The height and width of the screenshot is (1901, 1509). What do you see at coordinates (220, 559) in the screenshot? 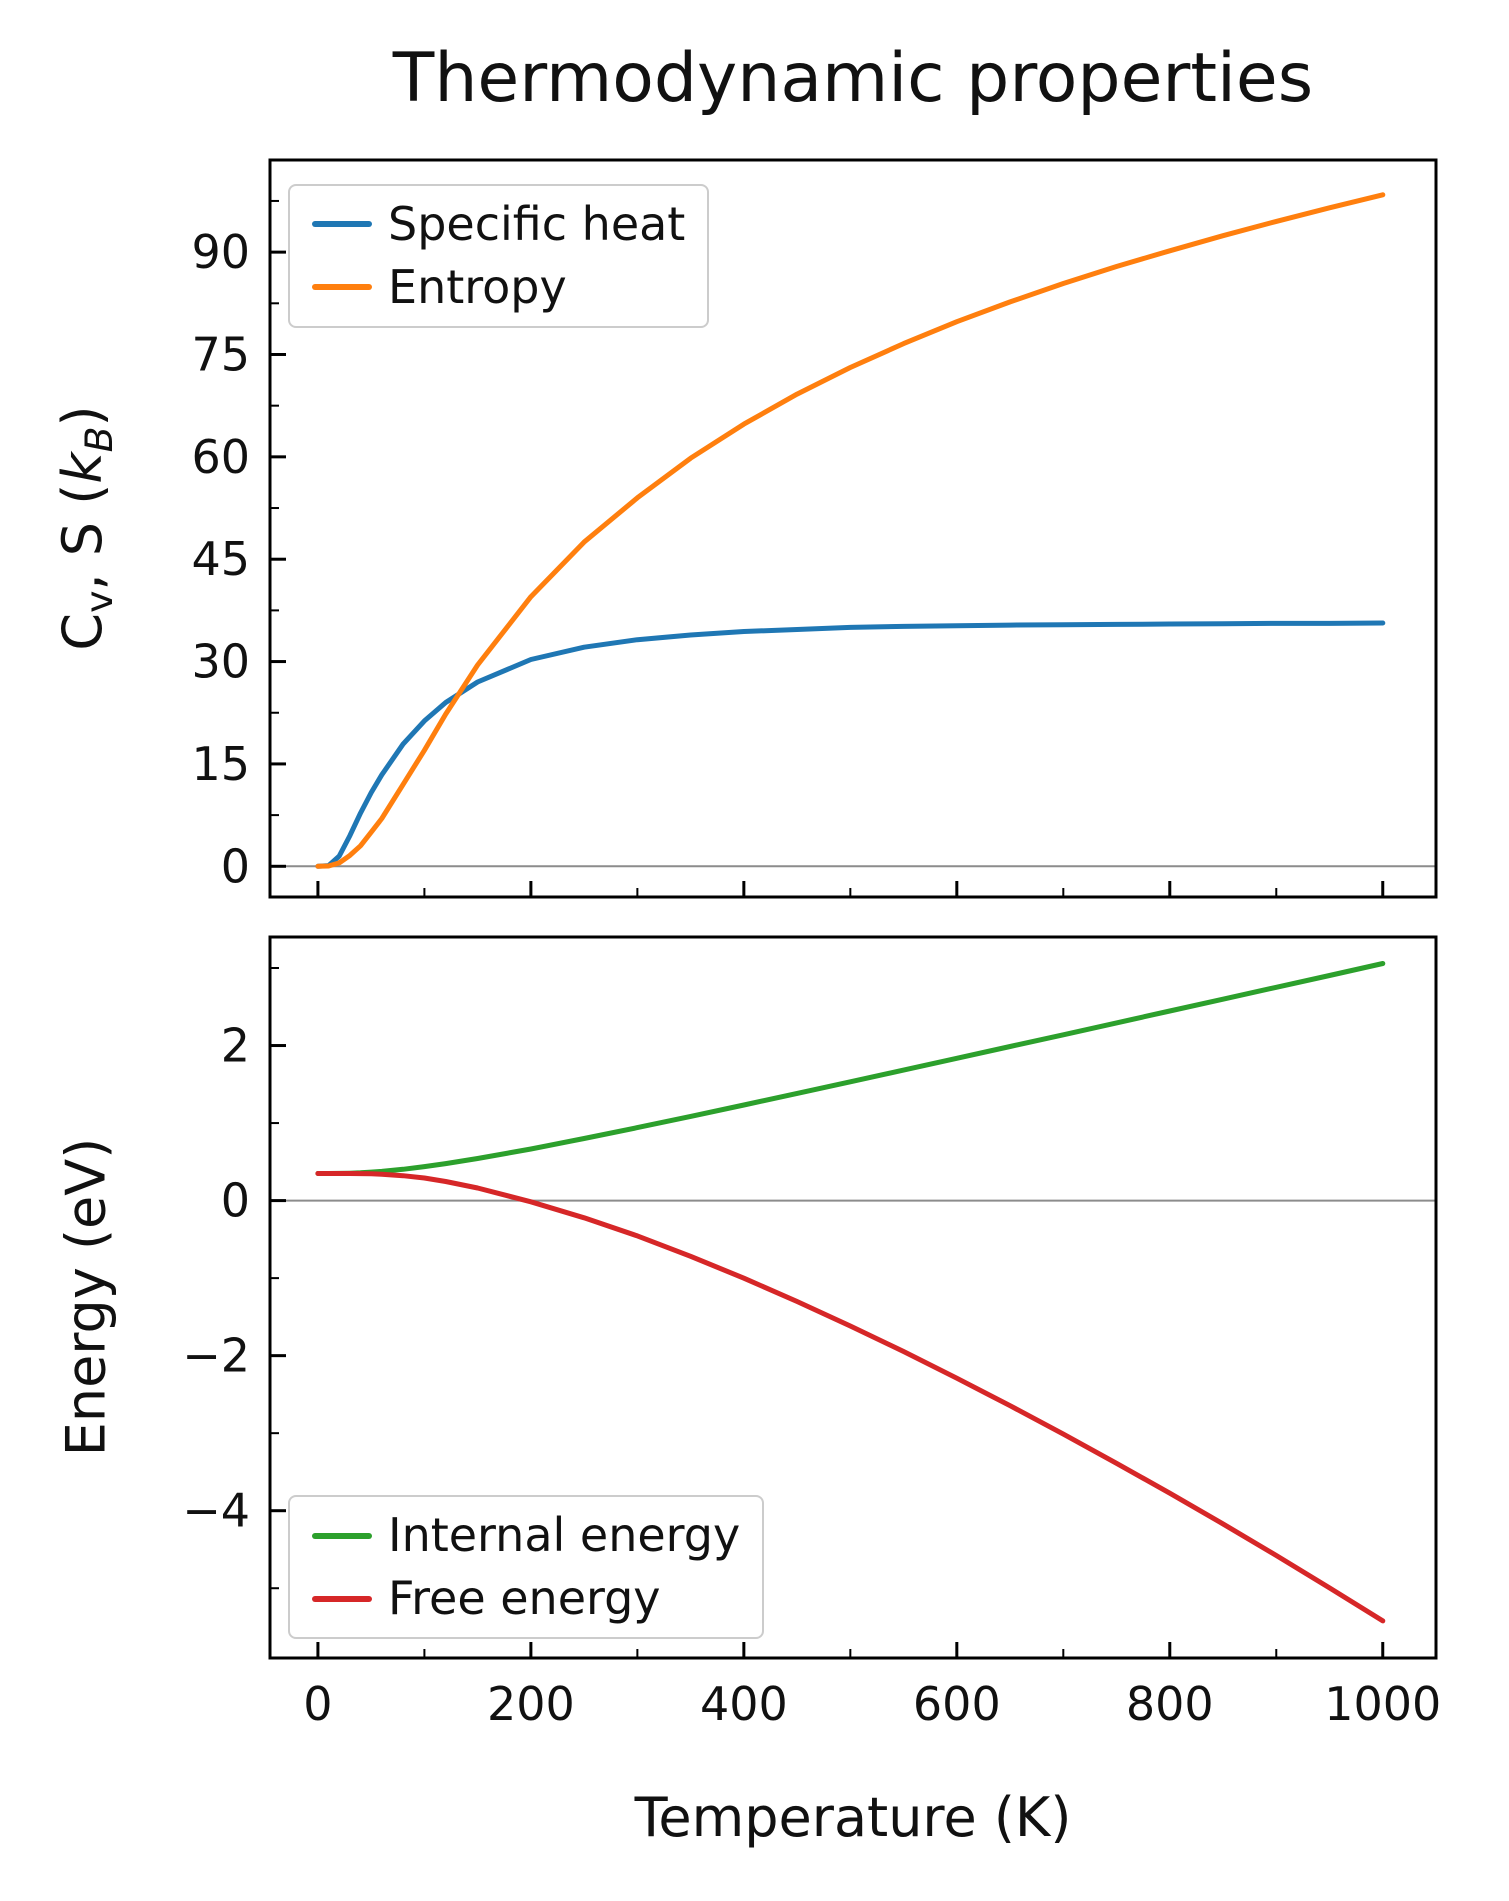
I see `y-tick-label: 45` at bounding box center [220, 559].